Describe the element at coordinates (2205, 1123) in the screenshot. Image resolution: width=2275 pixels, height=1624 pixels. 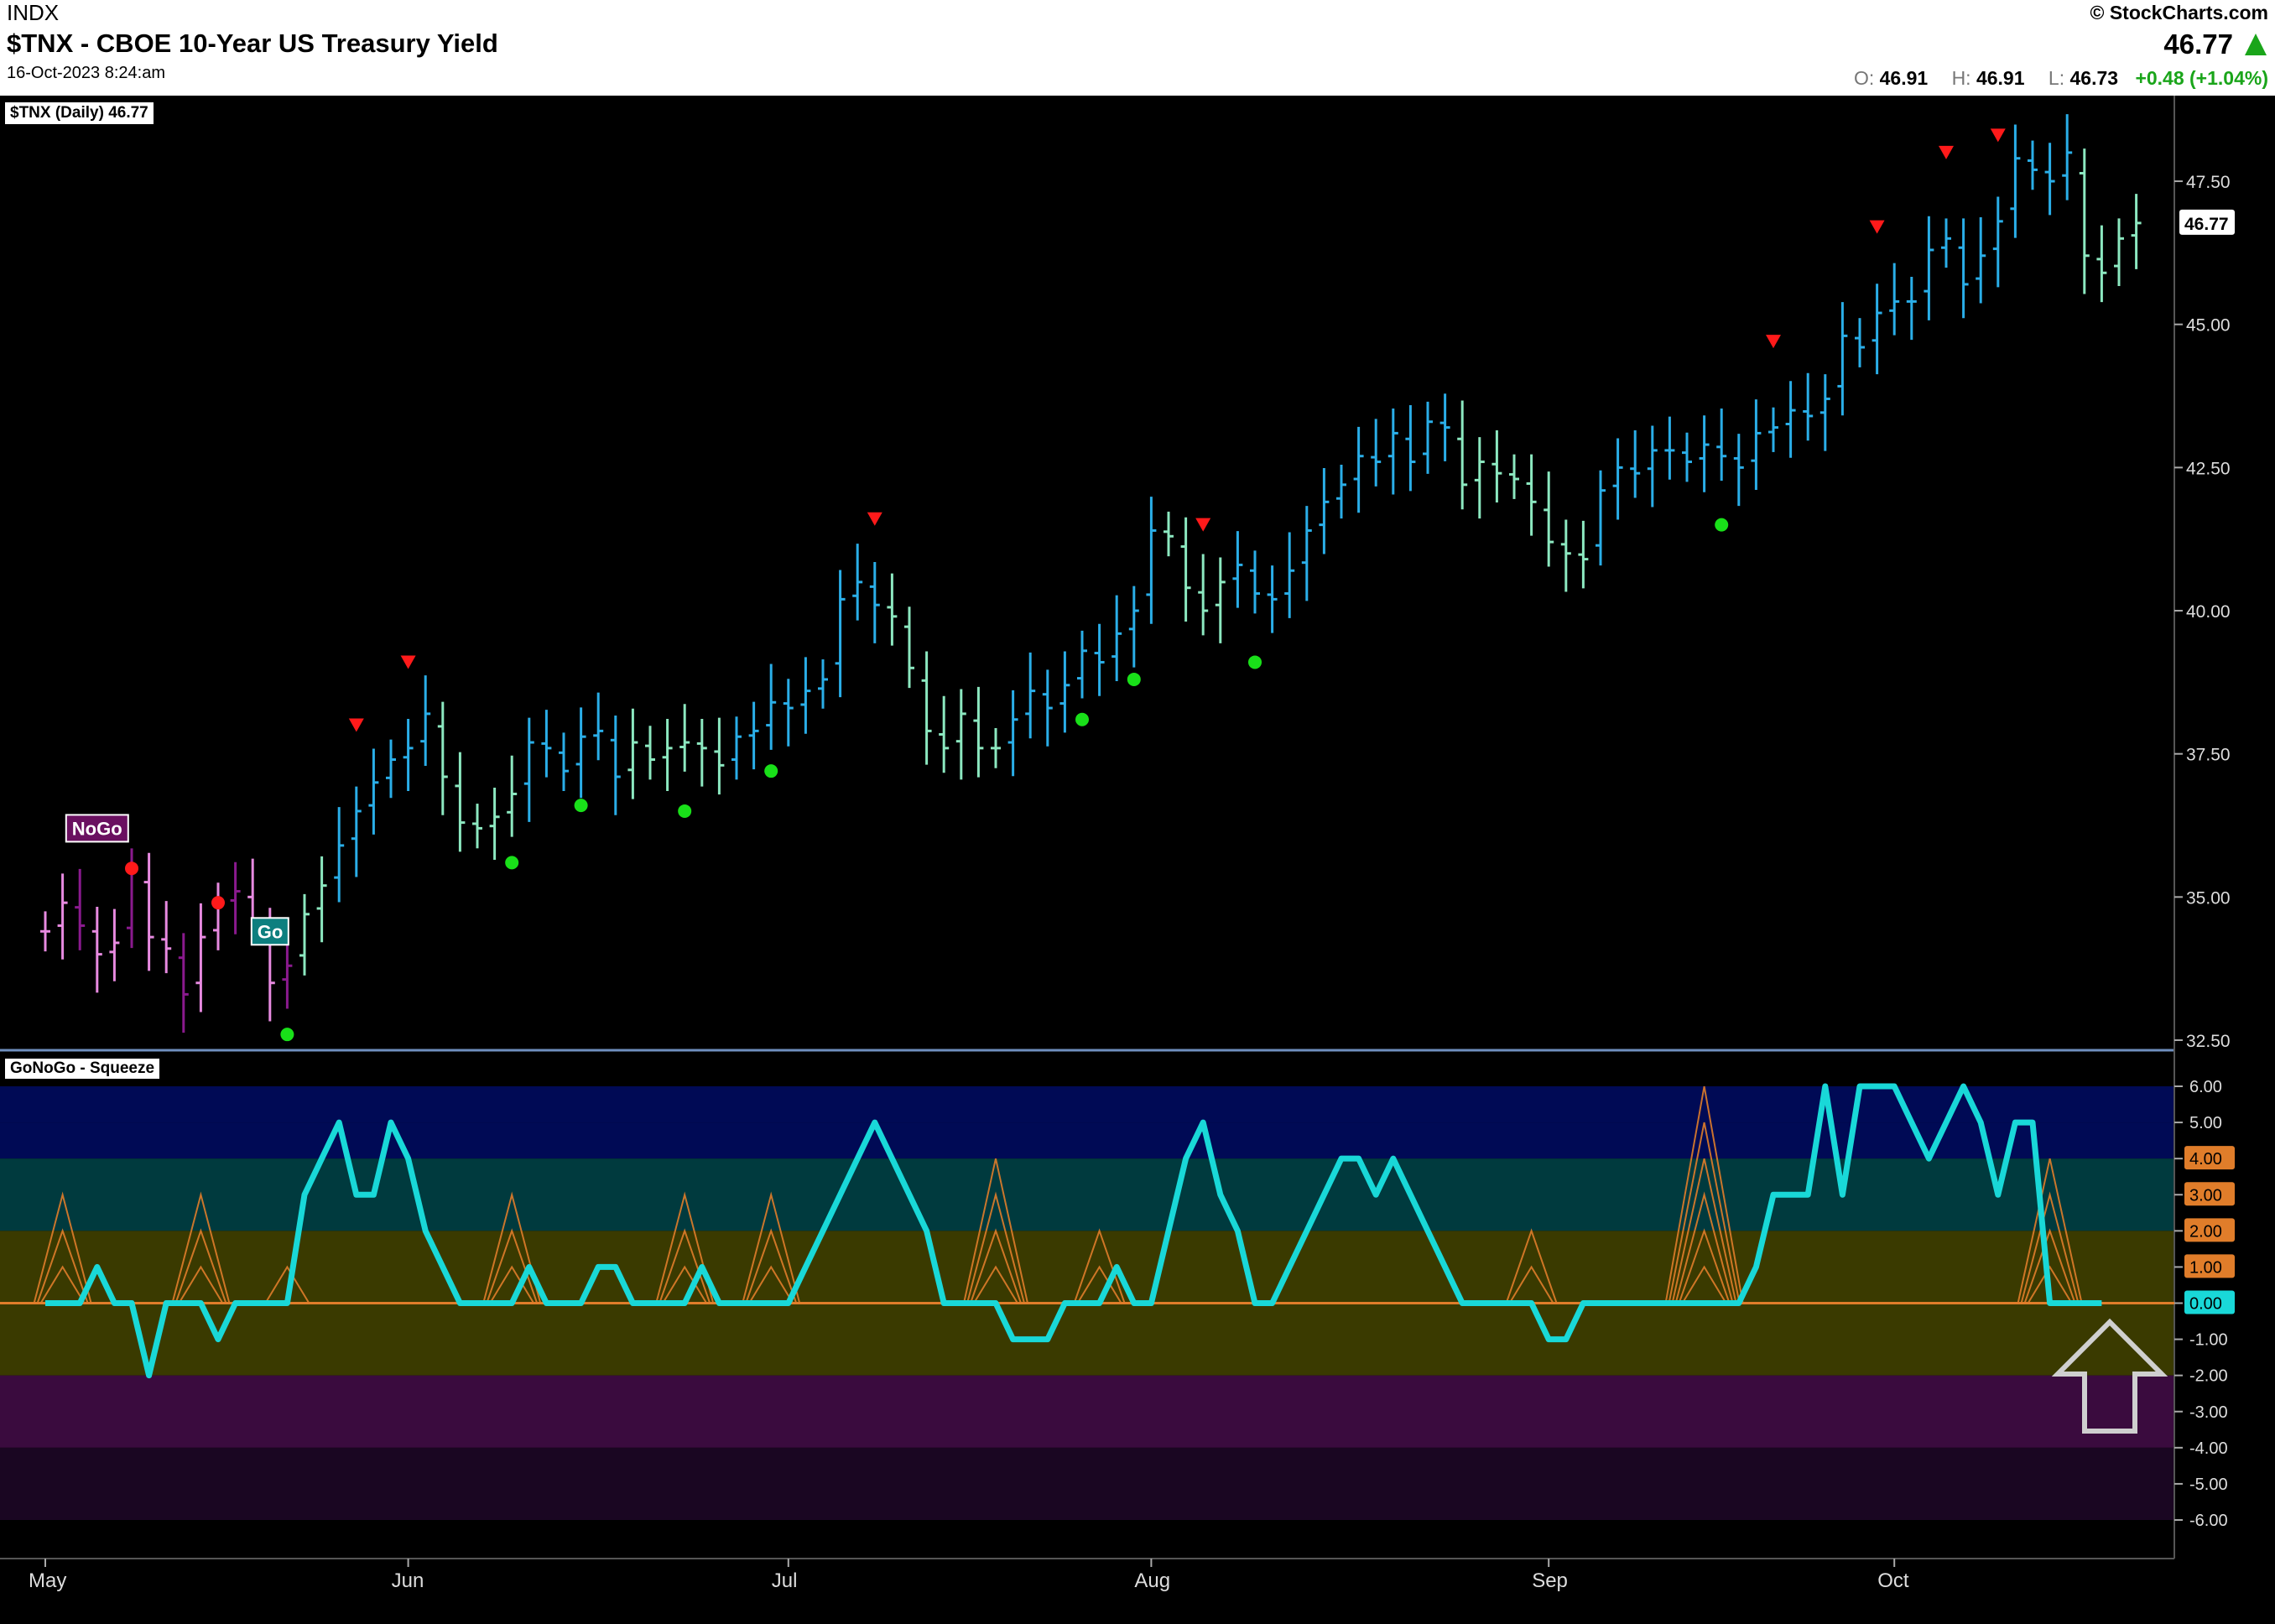
I see `squeeze-tick-label: 5.00` at that location.